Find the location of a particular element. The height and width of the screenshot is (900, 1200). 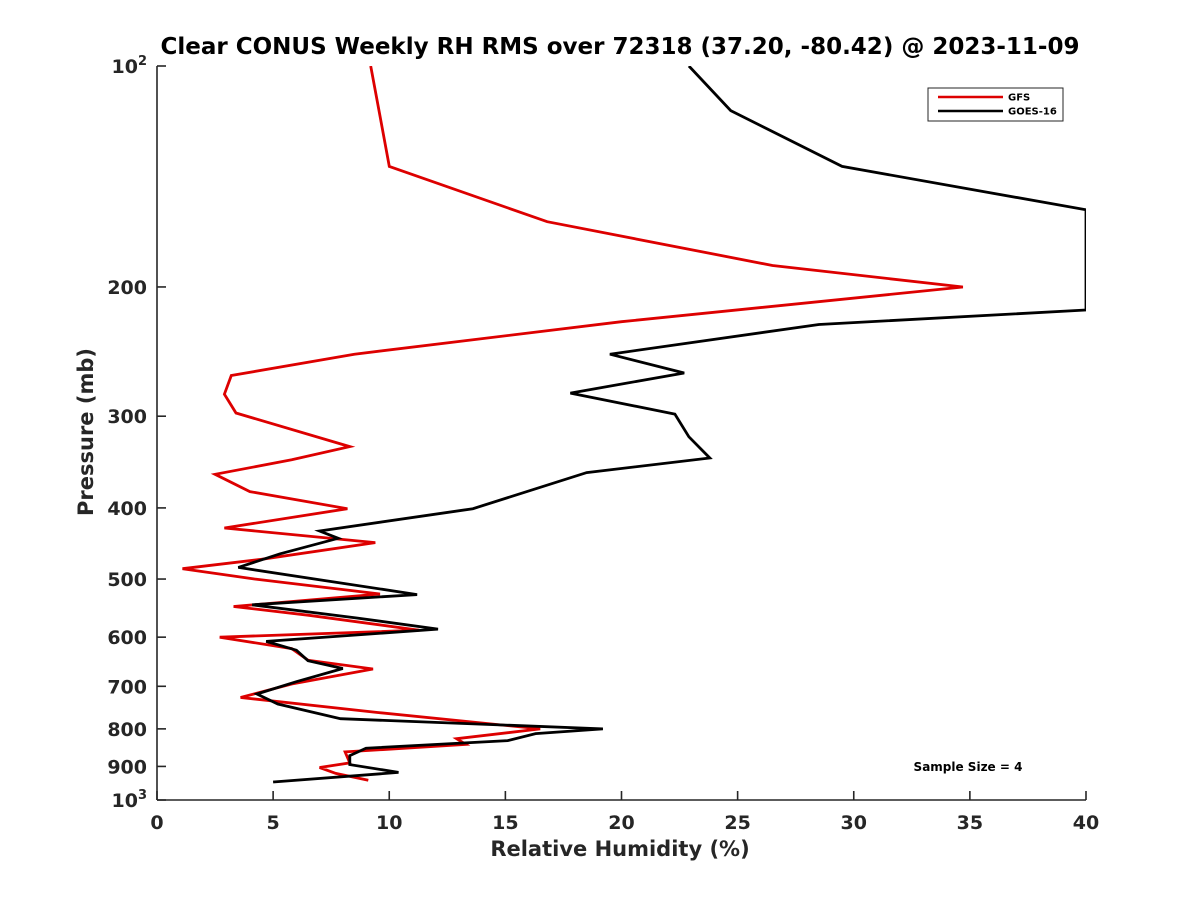

y-tick-label: 700 is located at coordinates (127, 687).